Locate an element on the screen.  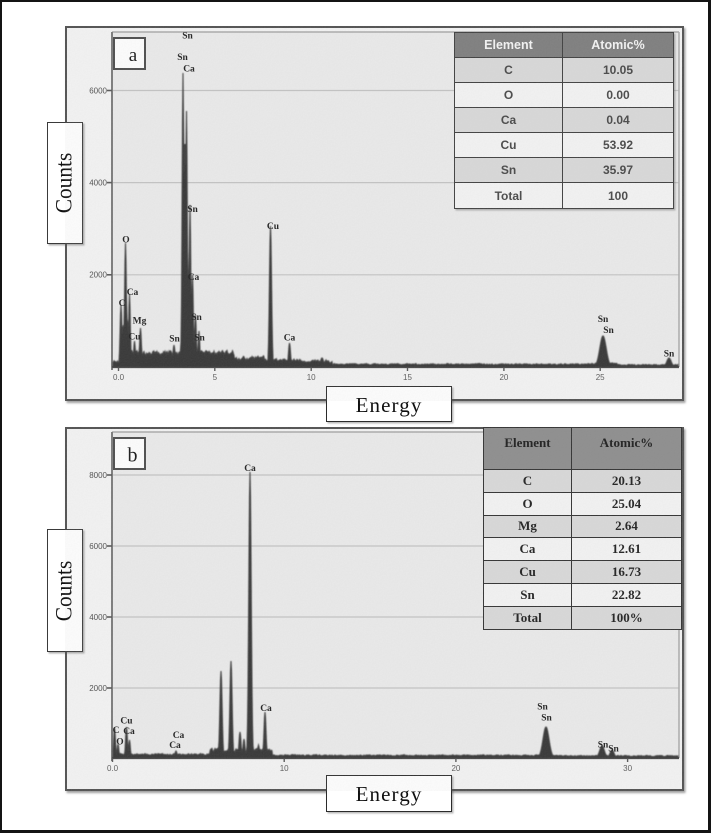
svg-text: C is located at coordinates (116, 731).